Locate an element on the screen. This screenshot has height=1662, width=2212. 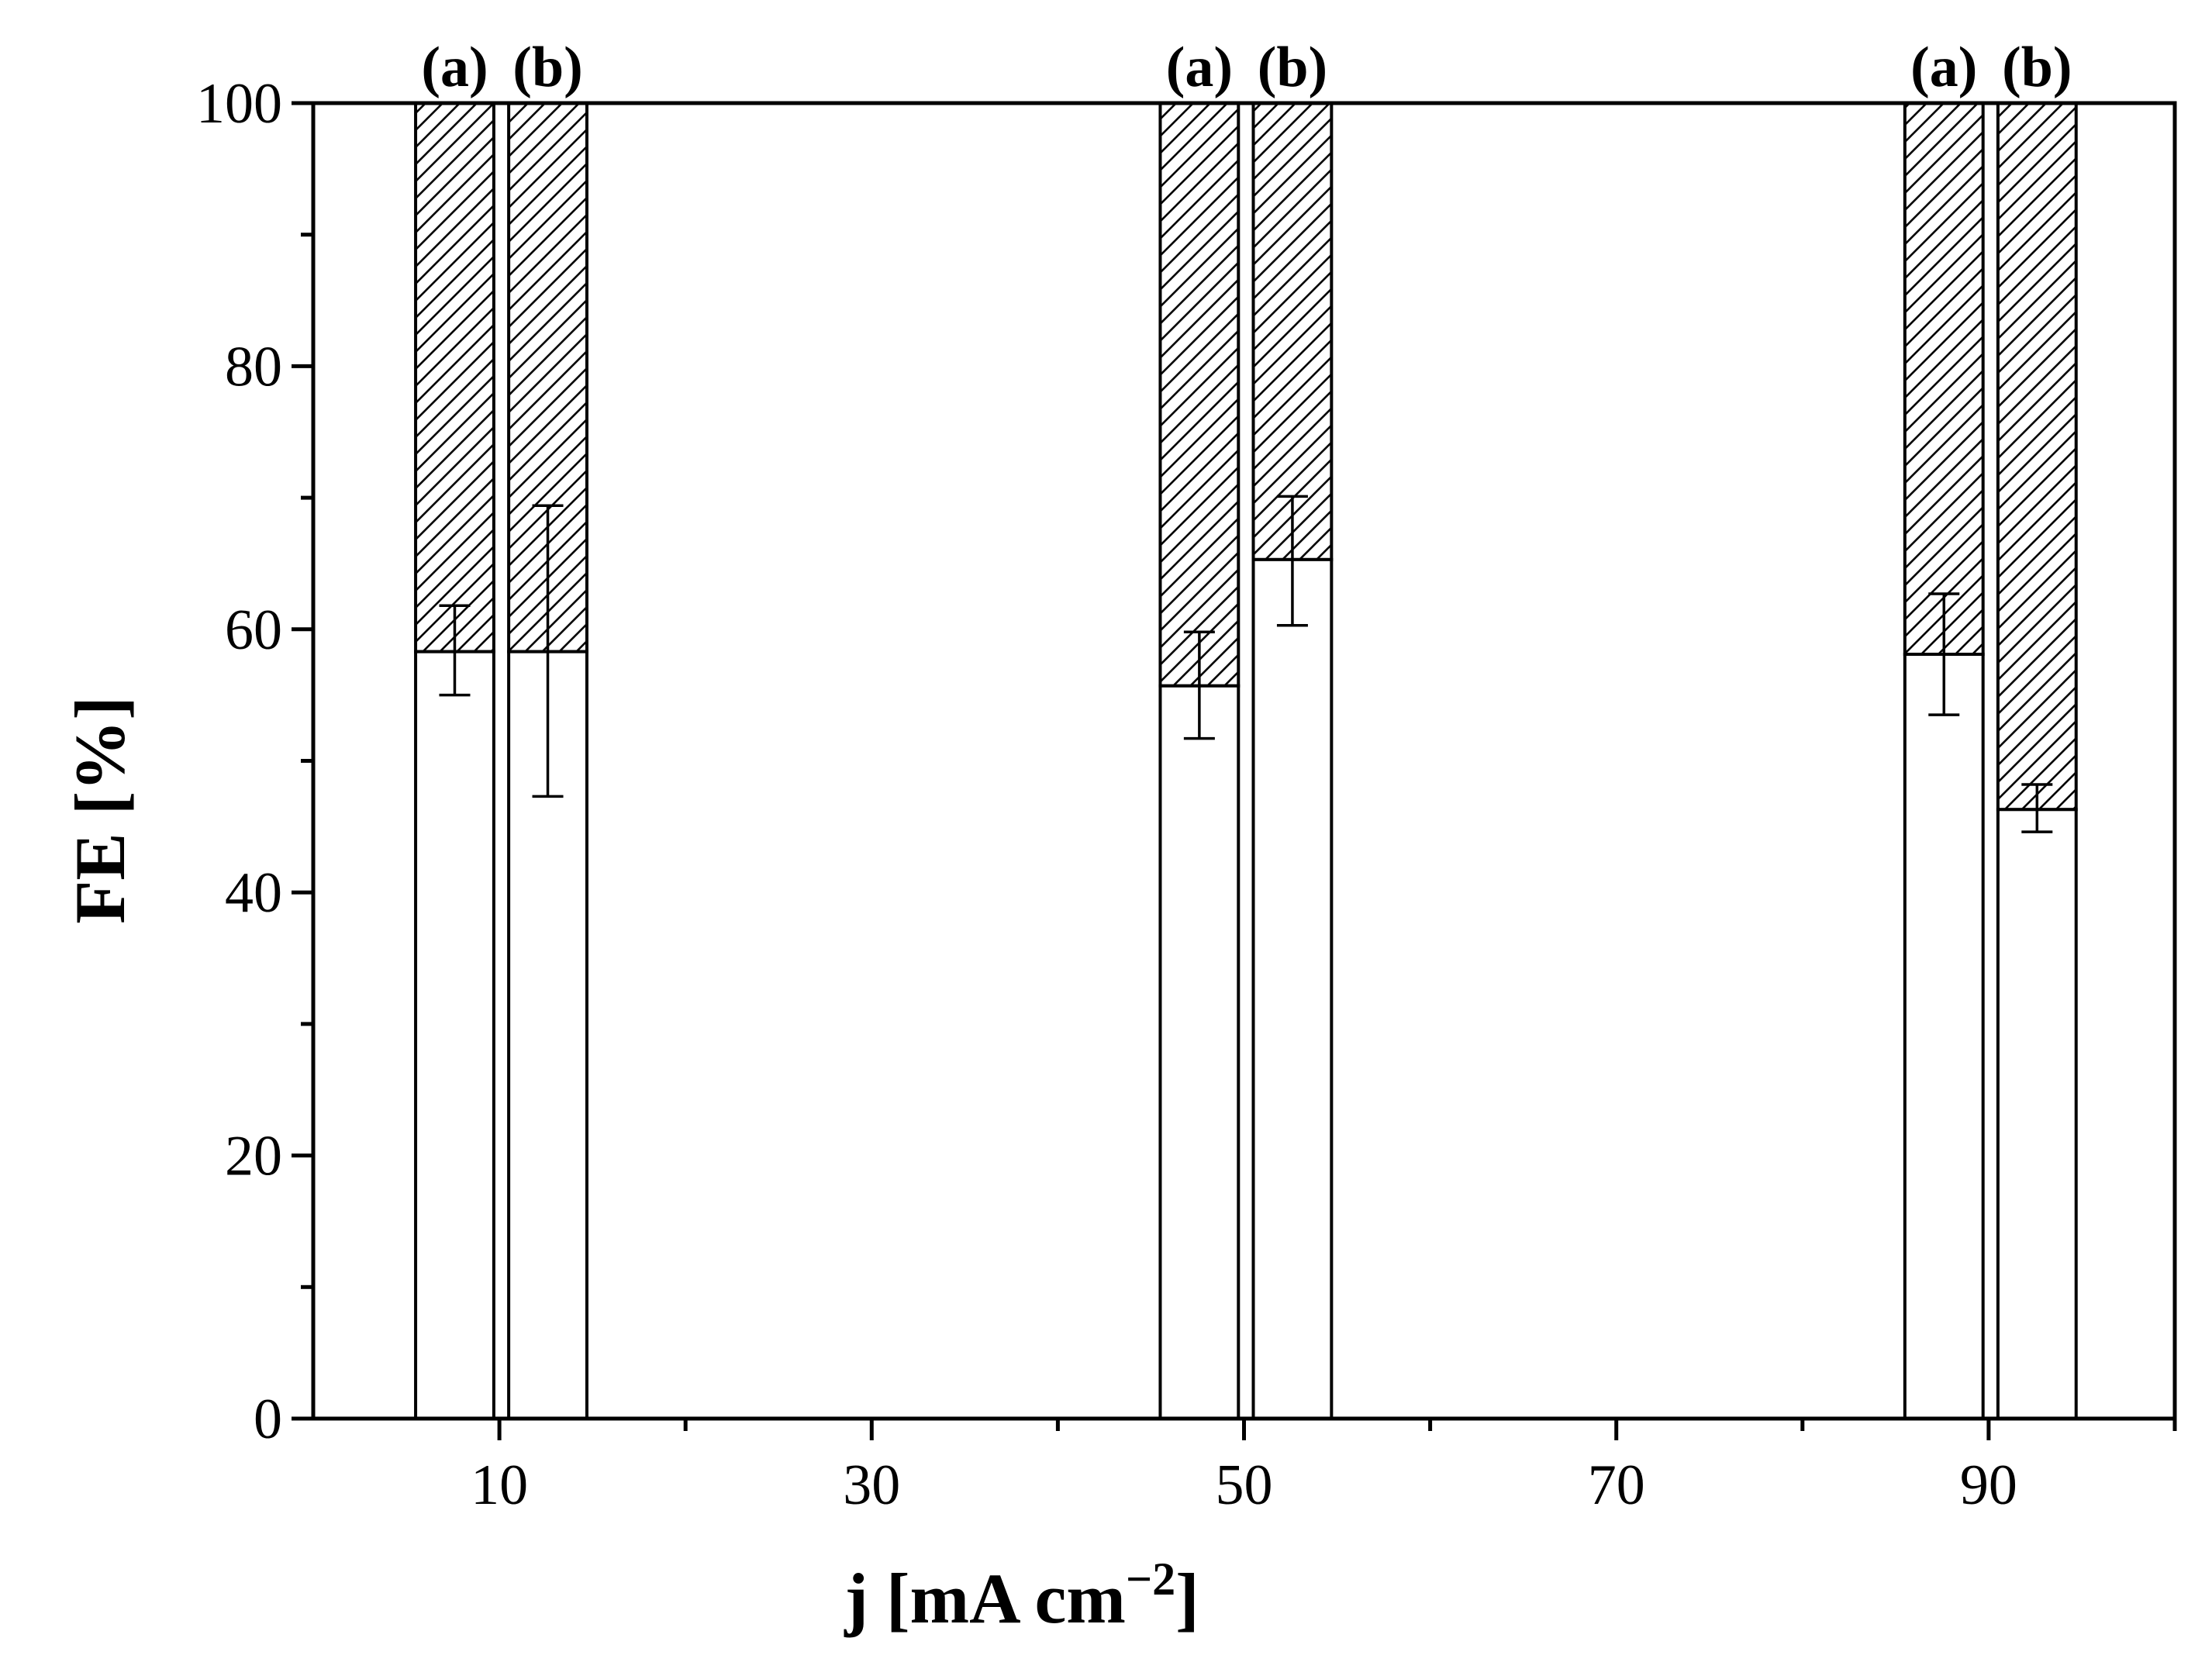
y-tick-label: 60 is located at coordinates (253, 630).